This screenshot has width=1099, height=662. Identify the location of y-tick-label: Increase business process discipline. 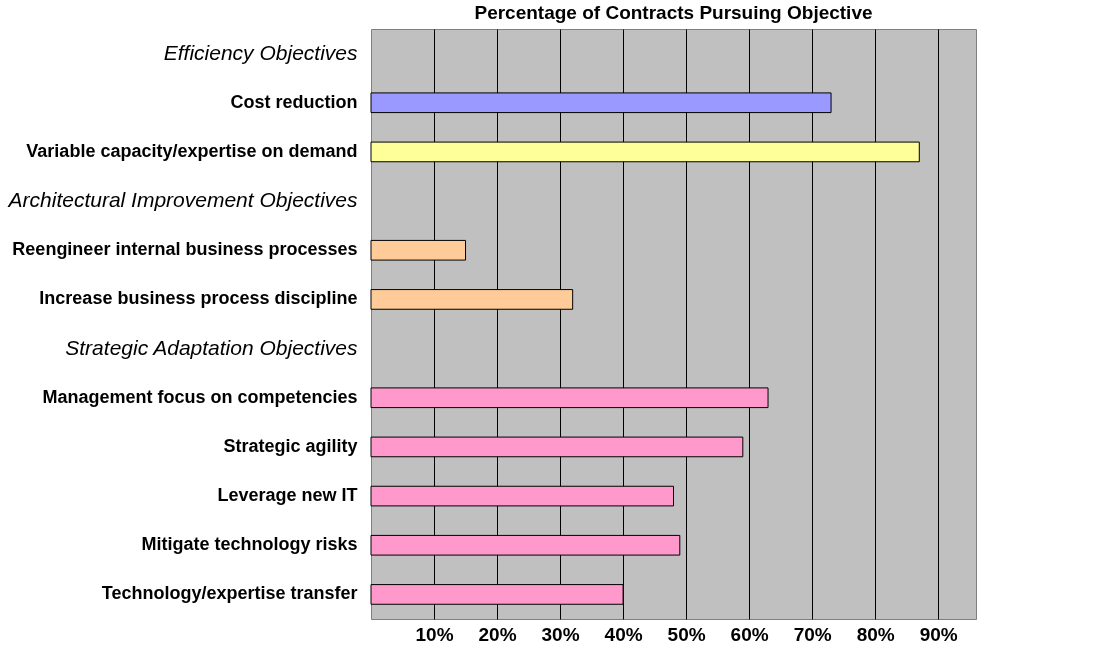
(198, 298).